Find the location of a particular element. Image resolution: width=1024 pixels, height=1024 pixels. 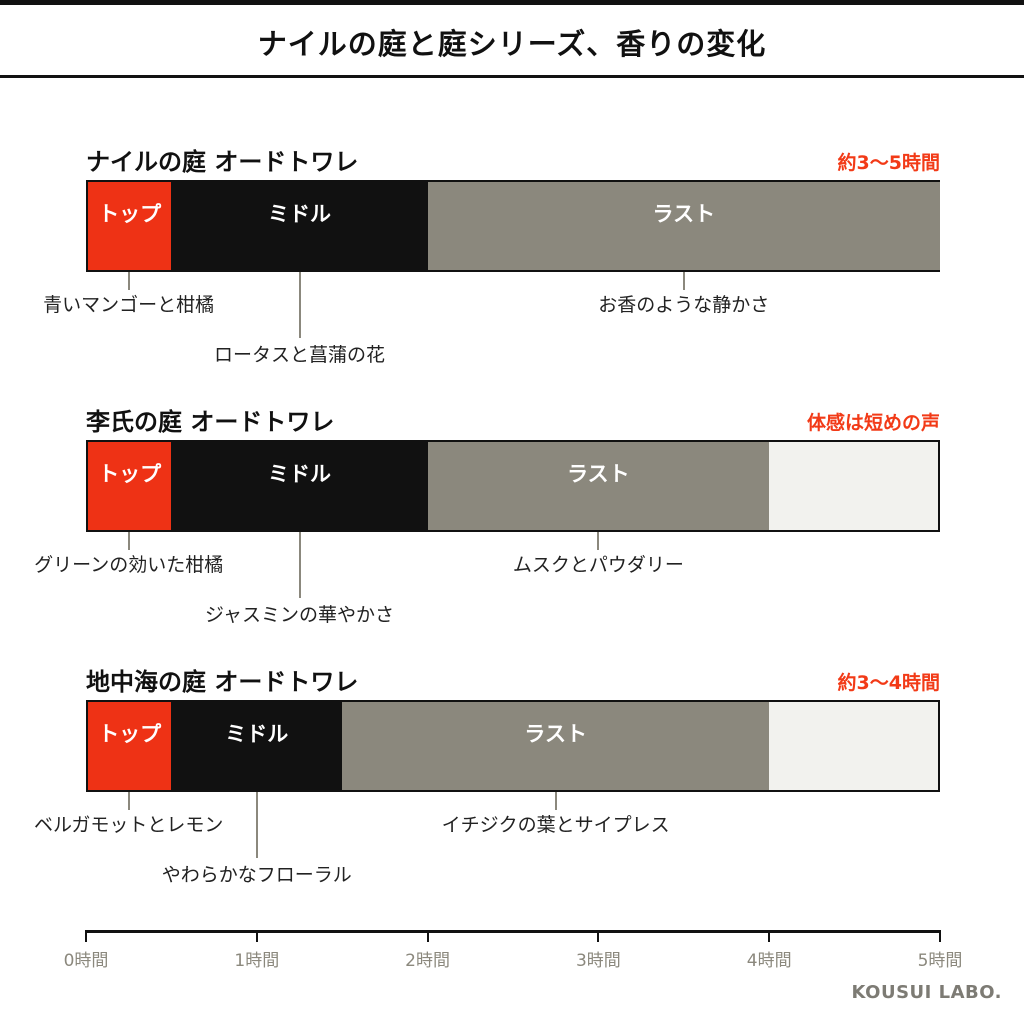

axis-tick-label: 2時間 is located at coordinates (428, 961).